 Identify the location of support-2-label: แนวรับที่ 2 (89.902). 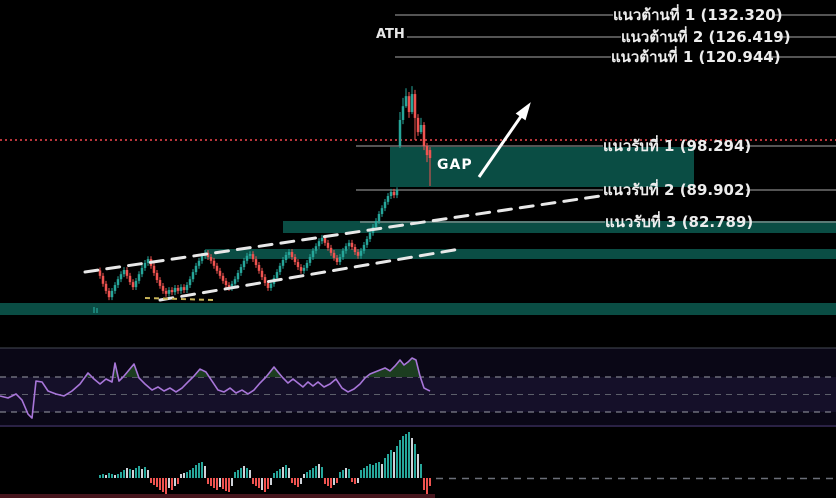
(677, 190).